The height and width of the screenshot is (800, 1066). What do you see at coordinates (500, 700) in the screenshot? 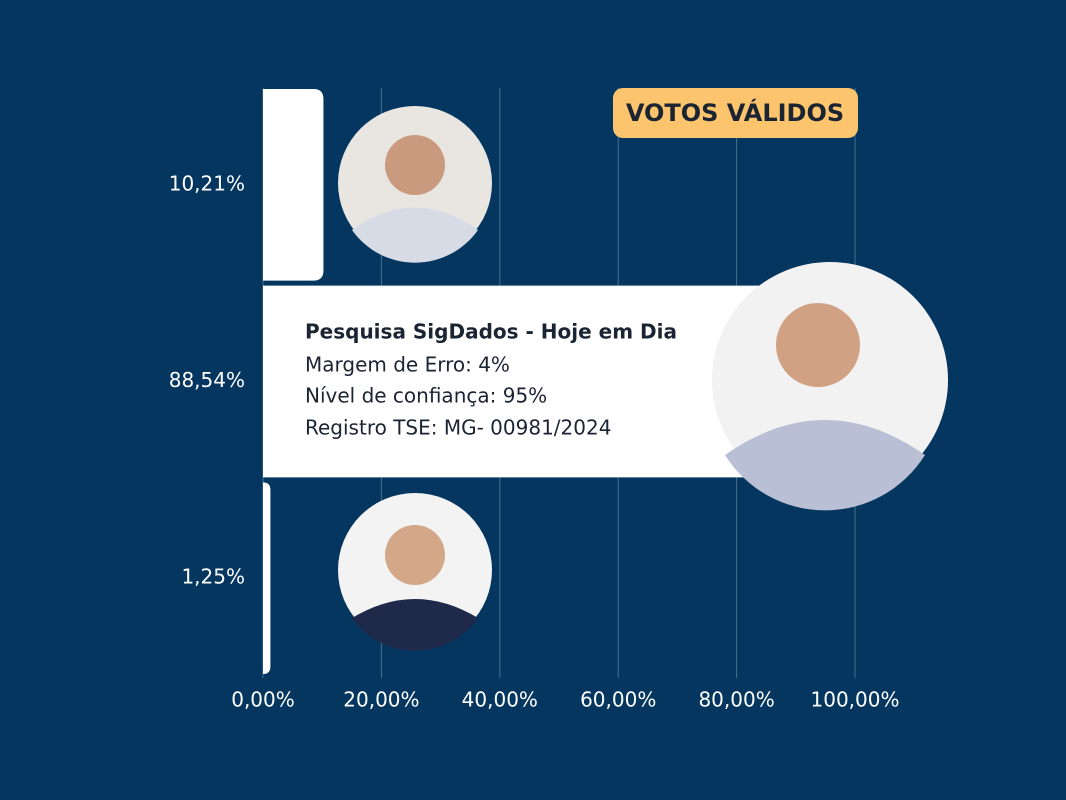
I see `x-tick-label: 40,00%` at bounding box center [500, 700].